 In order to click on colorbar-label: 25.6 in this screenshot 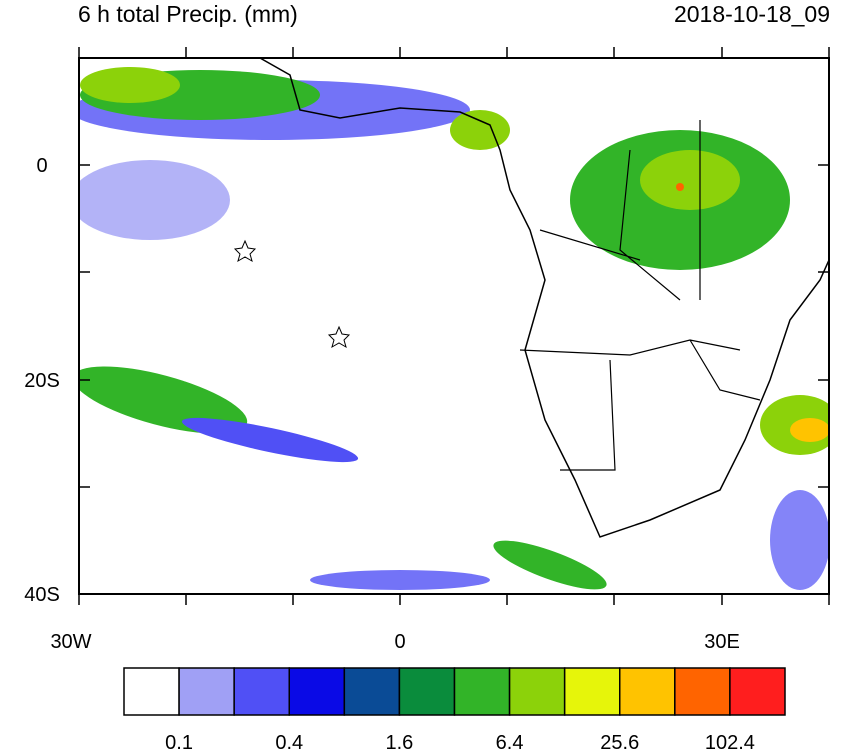, I will do `click(619, 741)`.